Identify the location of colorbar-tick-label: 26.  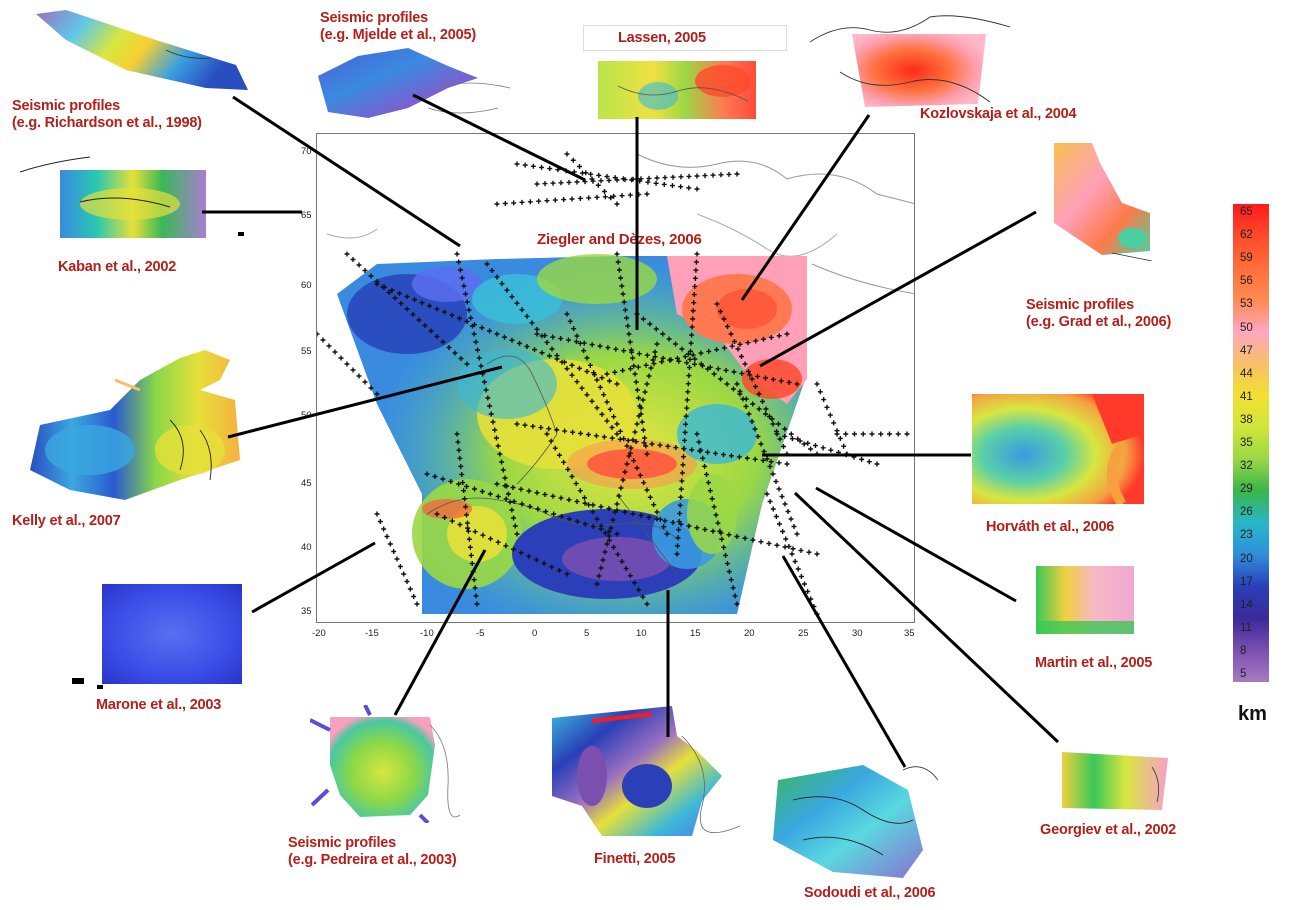
(1246, 512).